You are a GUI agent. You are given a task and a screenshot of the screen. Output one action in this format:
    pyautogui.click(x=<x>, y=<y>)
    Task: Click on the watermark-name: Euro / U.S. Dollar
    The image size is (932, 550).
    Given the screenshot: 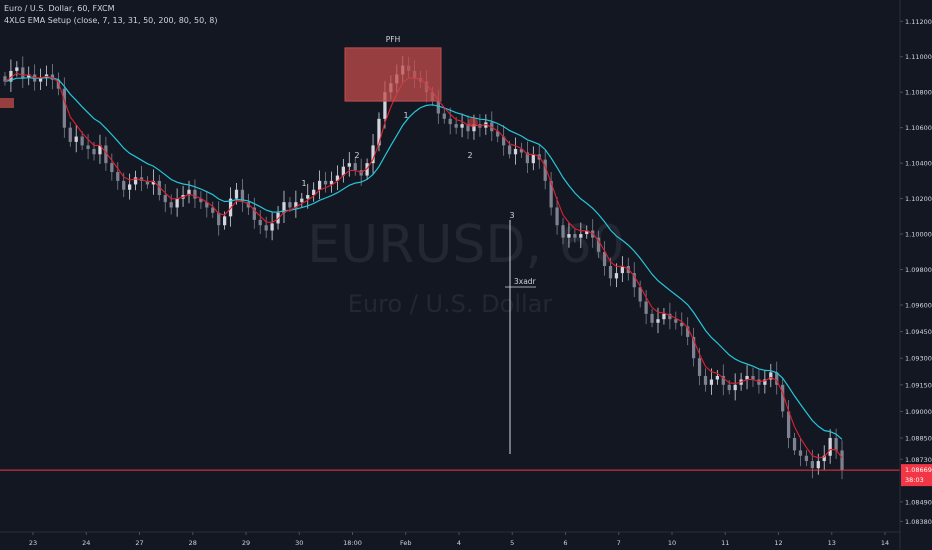 What is the action you would take?
    pyautogui.click(x=450, y=304)
    